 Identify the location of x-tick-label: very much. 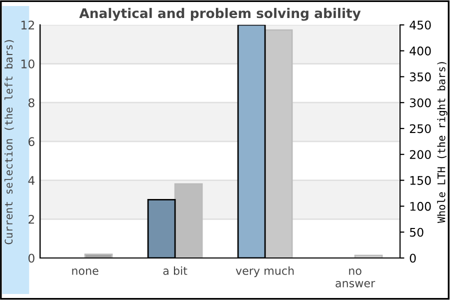
(265, 272).